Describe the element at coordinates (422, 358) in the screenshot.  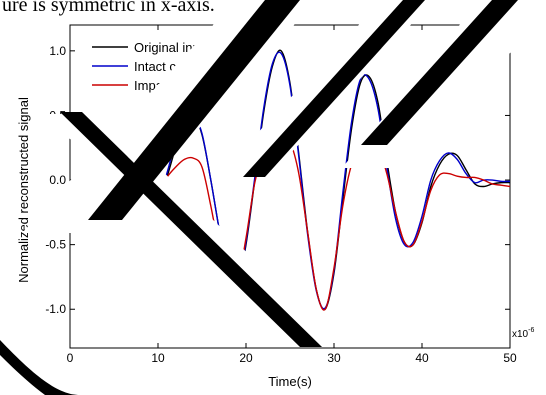
I see `x-tick-label: 40` at that location.